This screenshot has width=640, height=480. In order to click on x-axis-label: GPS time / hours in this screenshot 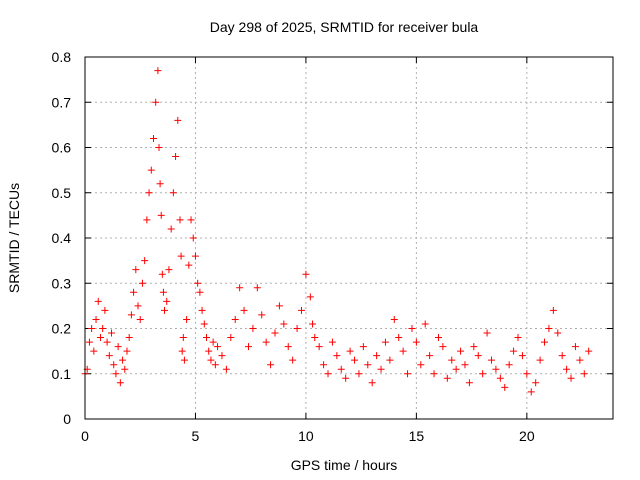, I will do `click(344, 465)`.